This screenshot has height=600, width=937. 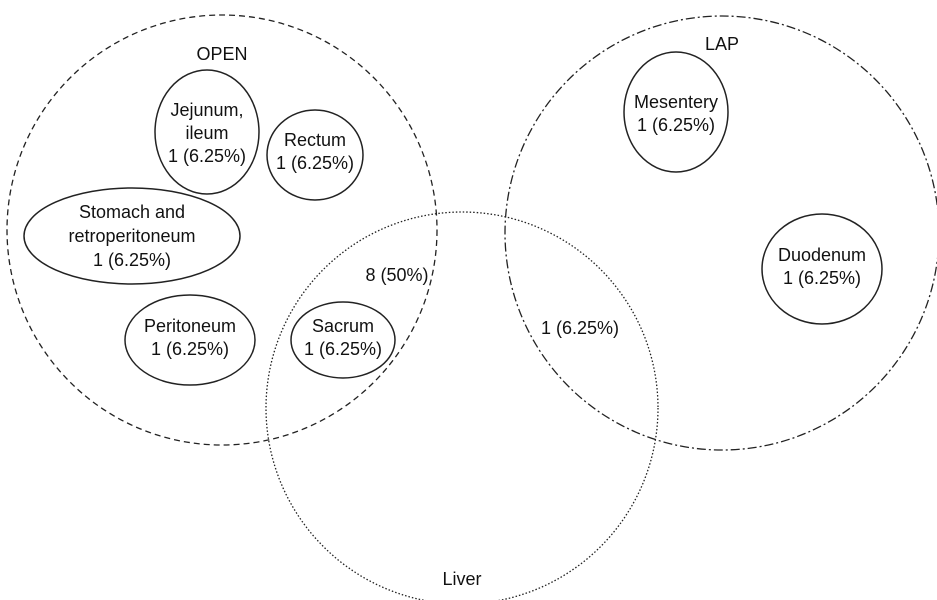 What do you see at coordinates (461, 579) in the screenshot?
I see `set-label: Liver` at bounding box center [461, 579].